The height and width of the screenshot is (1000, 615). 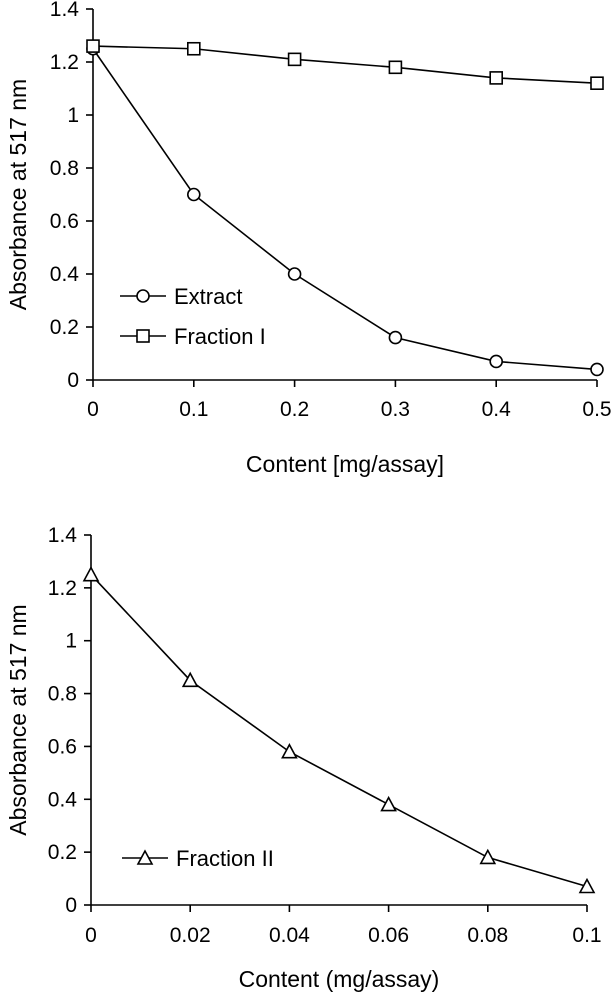 I want to click on x-tick-label: 0.3, so click(x=395, y=409).